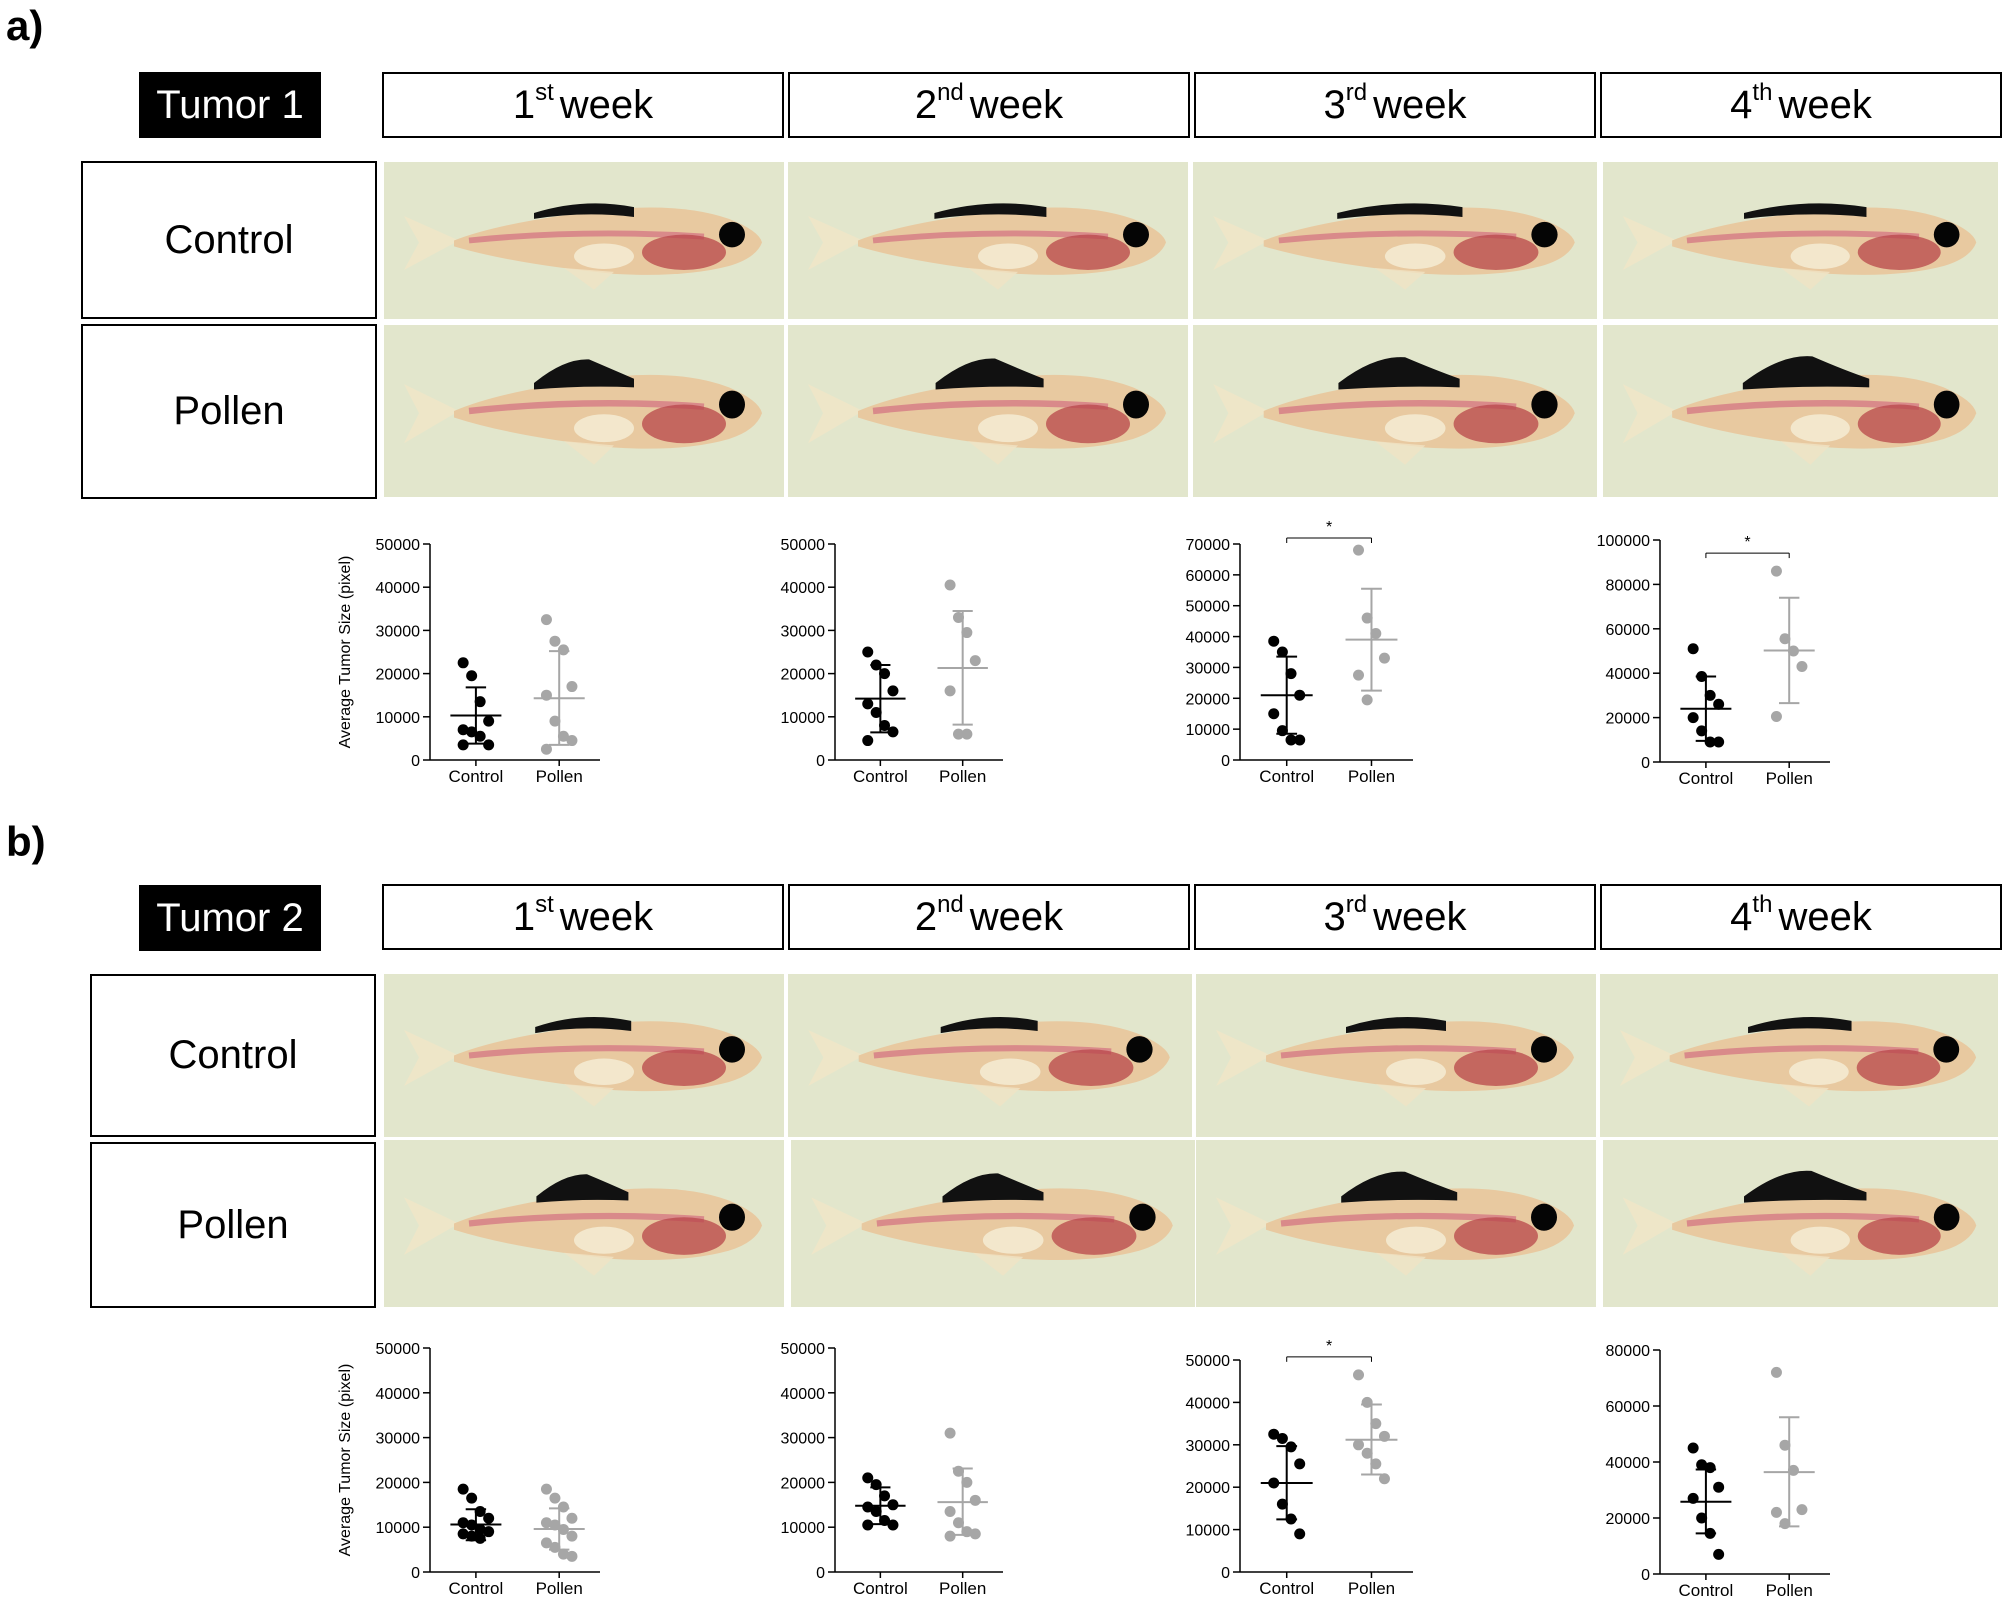 This screenshot has height=1602, width=2006. What do you see at coordinates (1628, 1351) in the screenshot?
I see `y-tick-label: 80000` at bounding box center [1628, 1351].